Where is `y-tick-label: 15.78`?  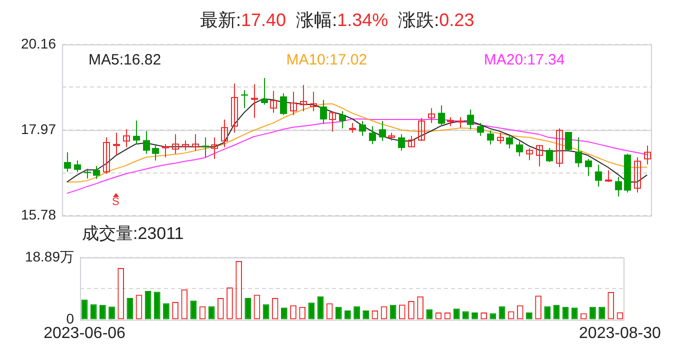 y-tick-label: 15.78 is located at coordinates (38, 214).